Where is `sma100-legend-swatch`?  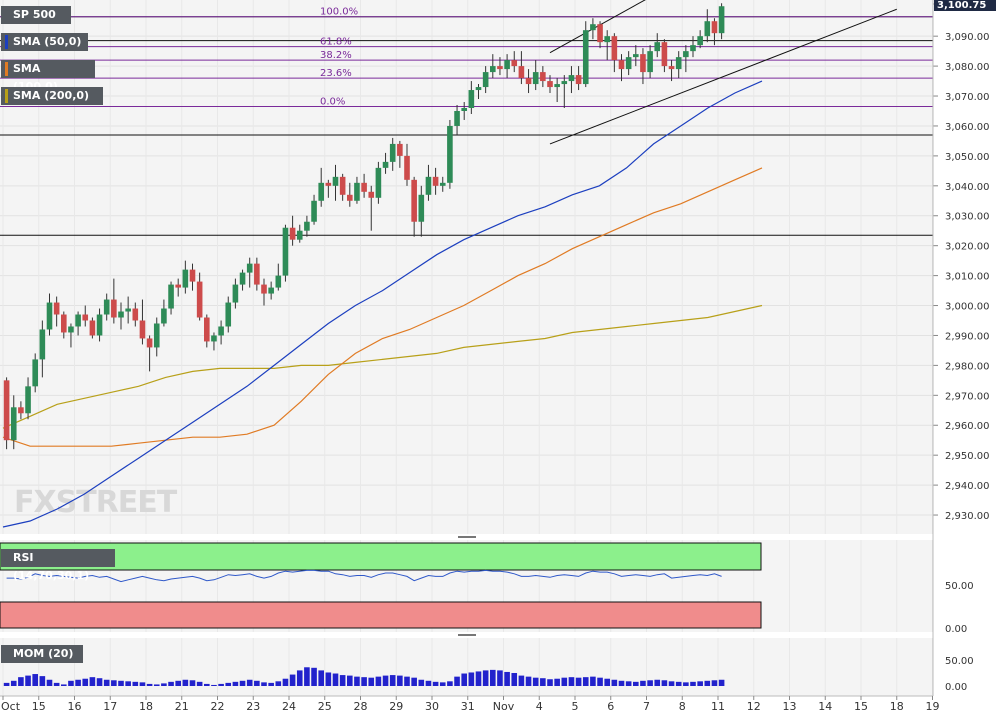 sma100-legend-swatch is located at coordinates (6, 69).